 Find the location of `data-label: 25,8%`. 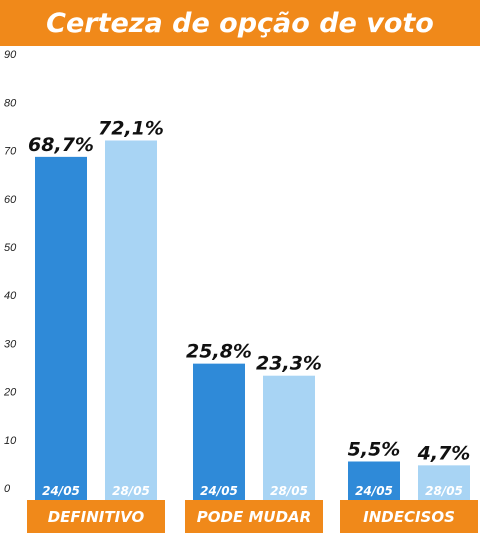

data-label: 25,8% is located at coordinates (219, 352).